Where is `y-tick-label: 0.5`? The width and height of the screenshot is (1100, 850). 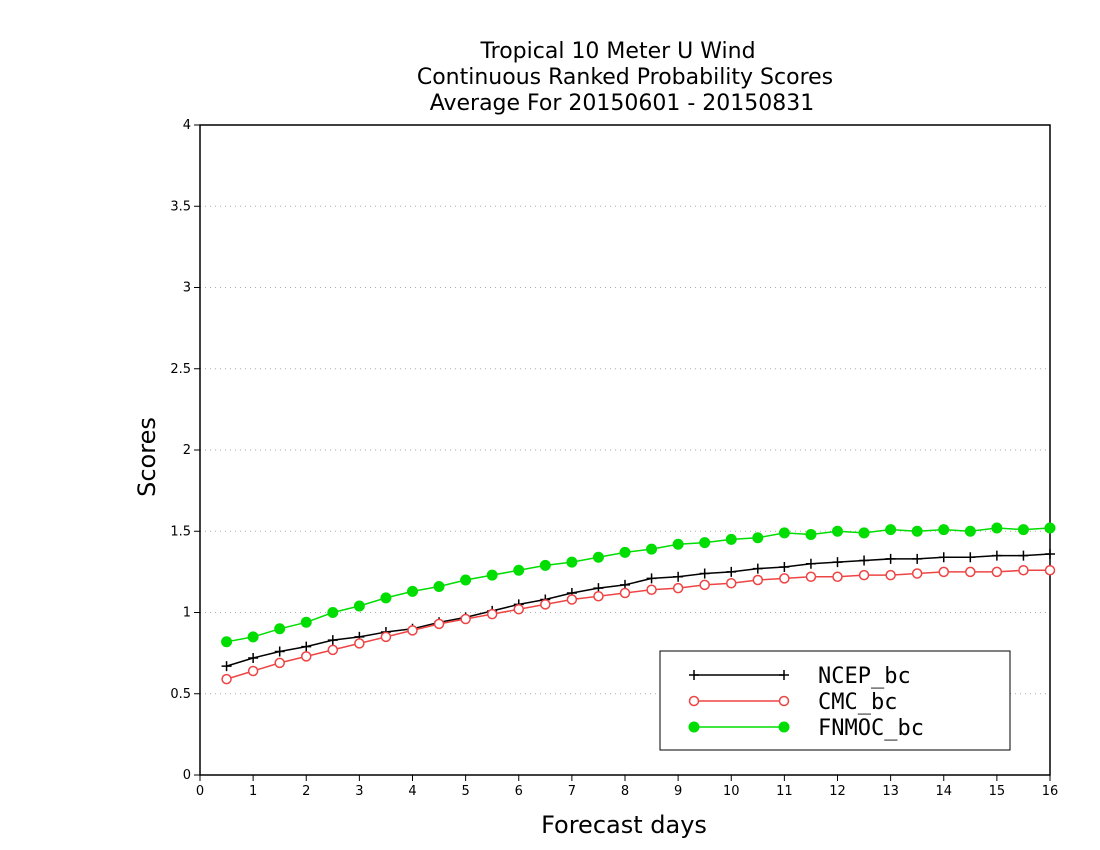
y-tick-label: 0.5 is located at coordinates (180, 694).